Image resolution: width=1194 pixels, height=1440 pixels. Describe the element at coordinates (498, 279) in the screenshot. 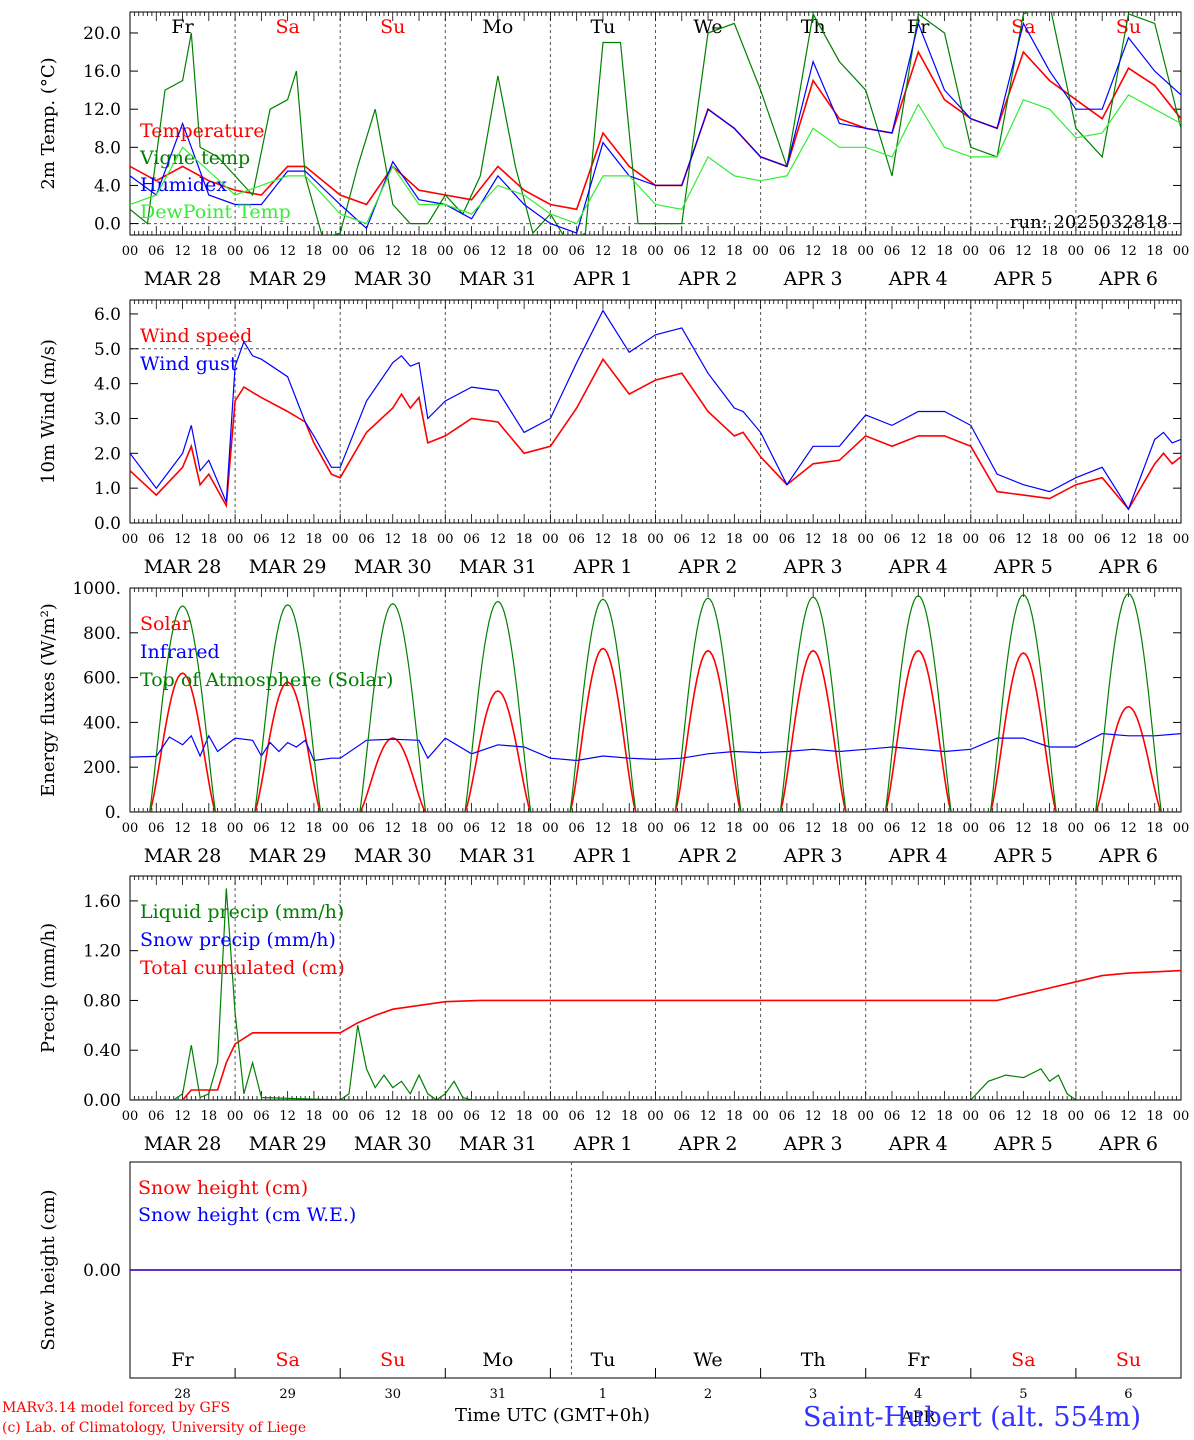

I see `date-label: MAR 31` at that location.